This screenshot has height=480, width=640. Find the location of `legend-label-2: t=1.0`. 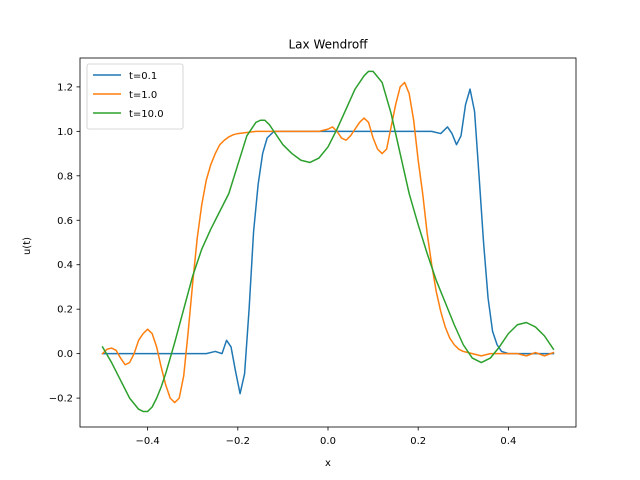

legend-label-2: t=1.0 is located at coordinates (143, 95).